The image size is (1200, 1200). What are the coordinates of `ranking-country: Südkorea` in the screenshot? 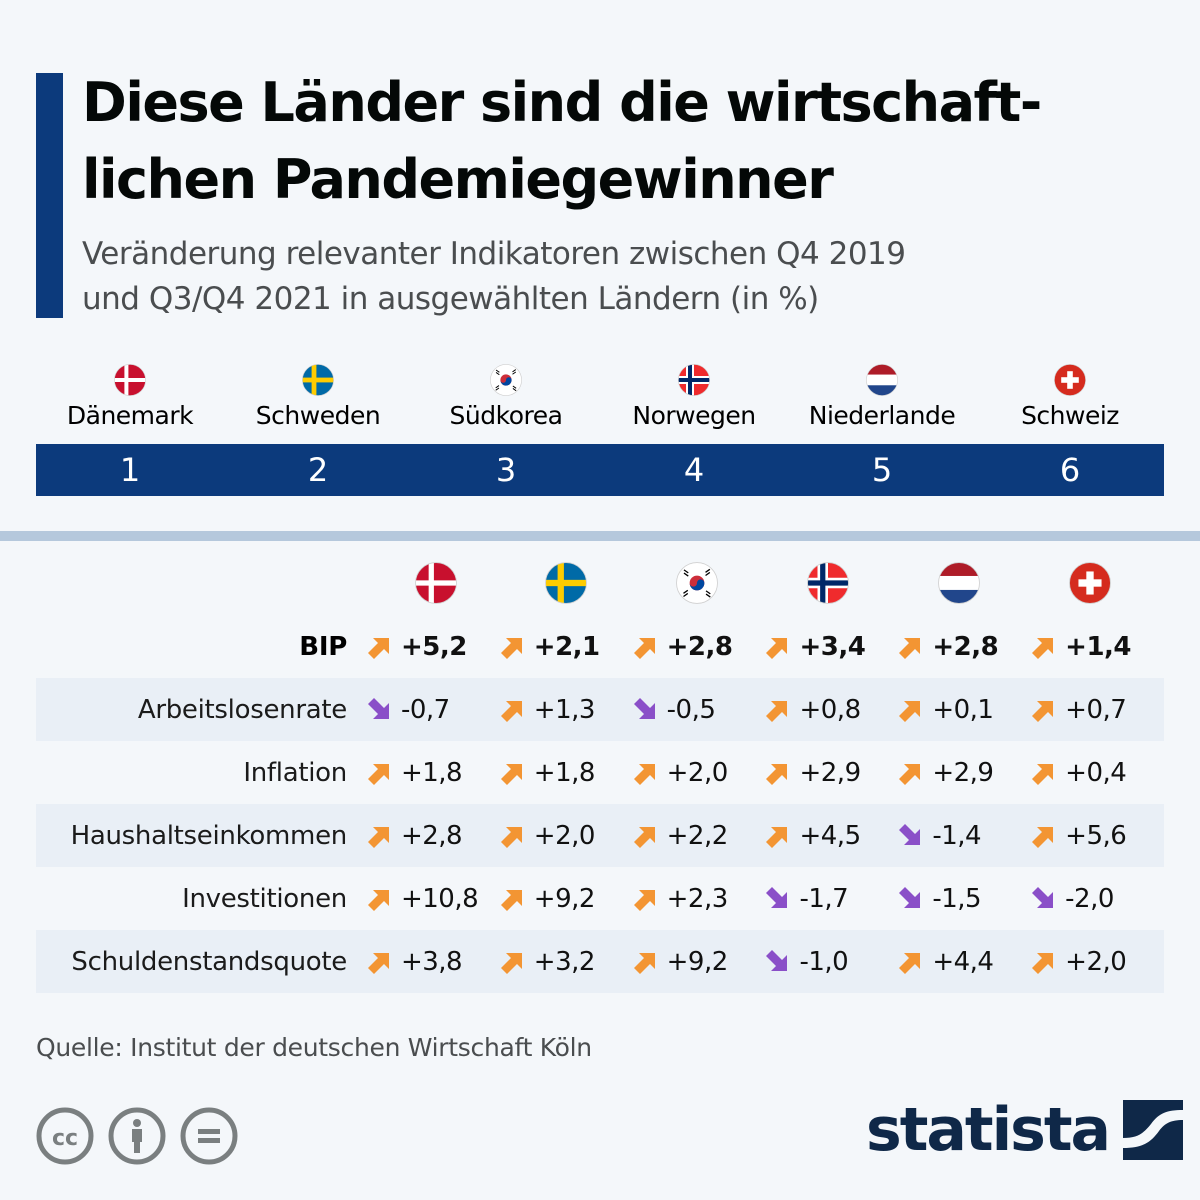 It's located at (506, 398).